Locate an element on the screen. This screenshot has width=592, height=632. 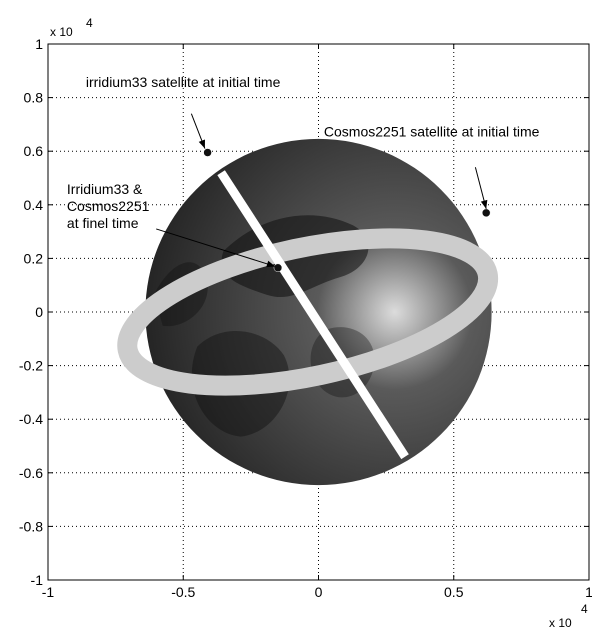
y-tick-label: -0.8 is located at coordinates (31, 526).